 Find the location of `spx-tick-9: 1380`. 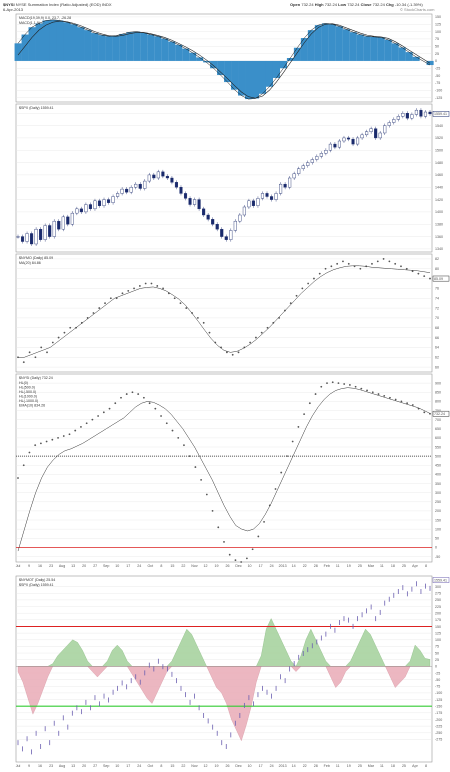

spx-tick-9: 1380 is located at coordinates (439, 225).